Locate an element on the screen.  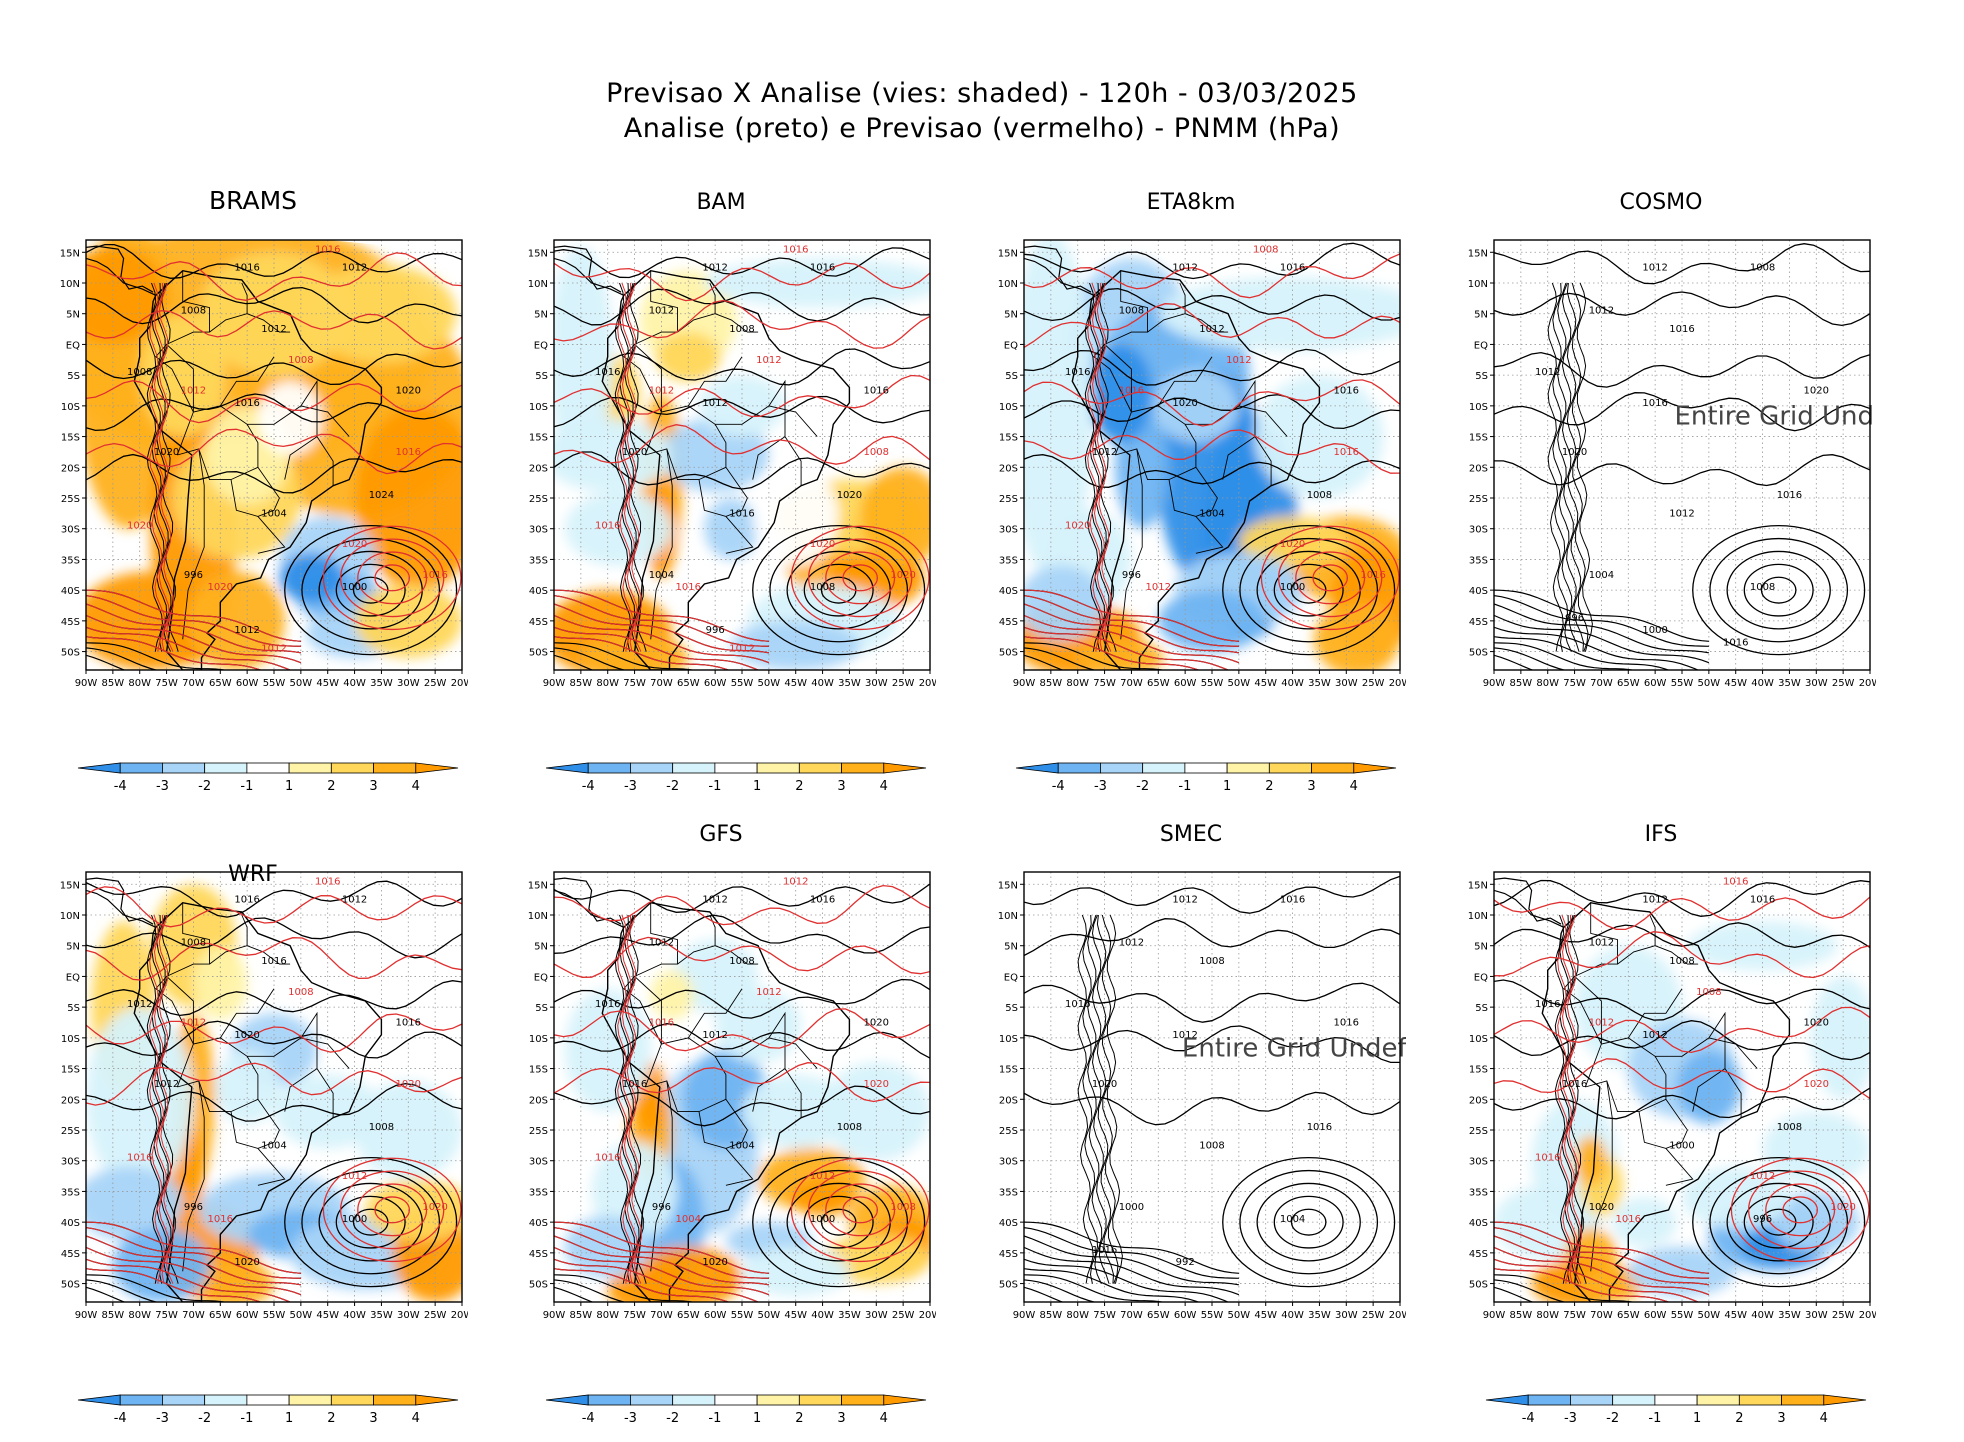
lon-tick-label: 70W is located at coordinates (193, 683).